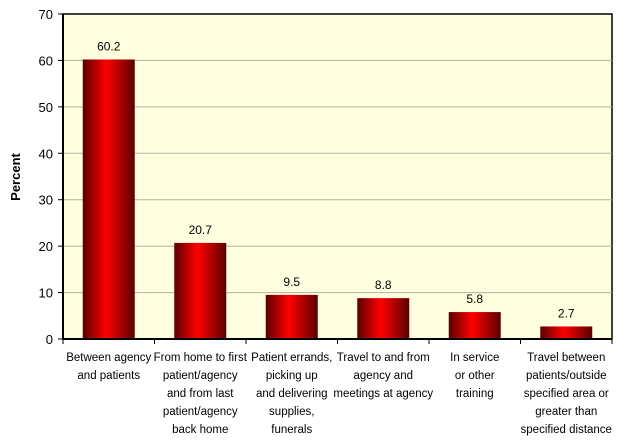  Describe the element at coordinates (383, 358) in the screenshot. I see `x-tick-label-line: Travel to and from` at that location.